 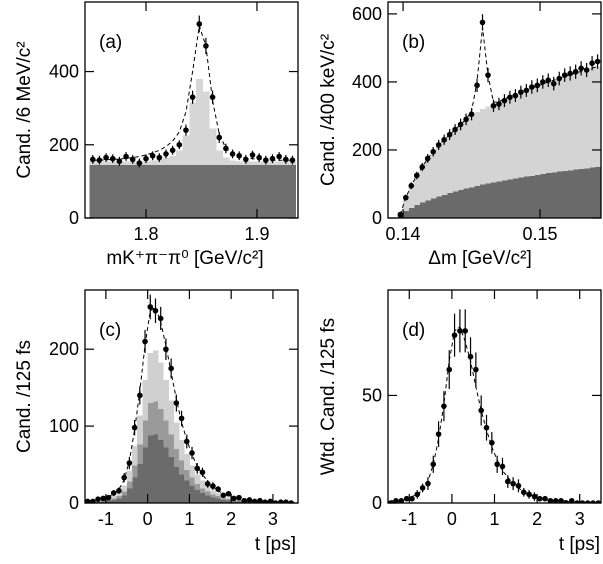 I want to click on x-tick-label: -1, so click(x=106, y=519).